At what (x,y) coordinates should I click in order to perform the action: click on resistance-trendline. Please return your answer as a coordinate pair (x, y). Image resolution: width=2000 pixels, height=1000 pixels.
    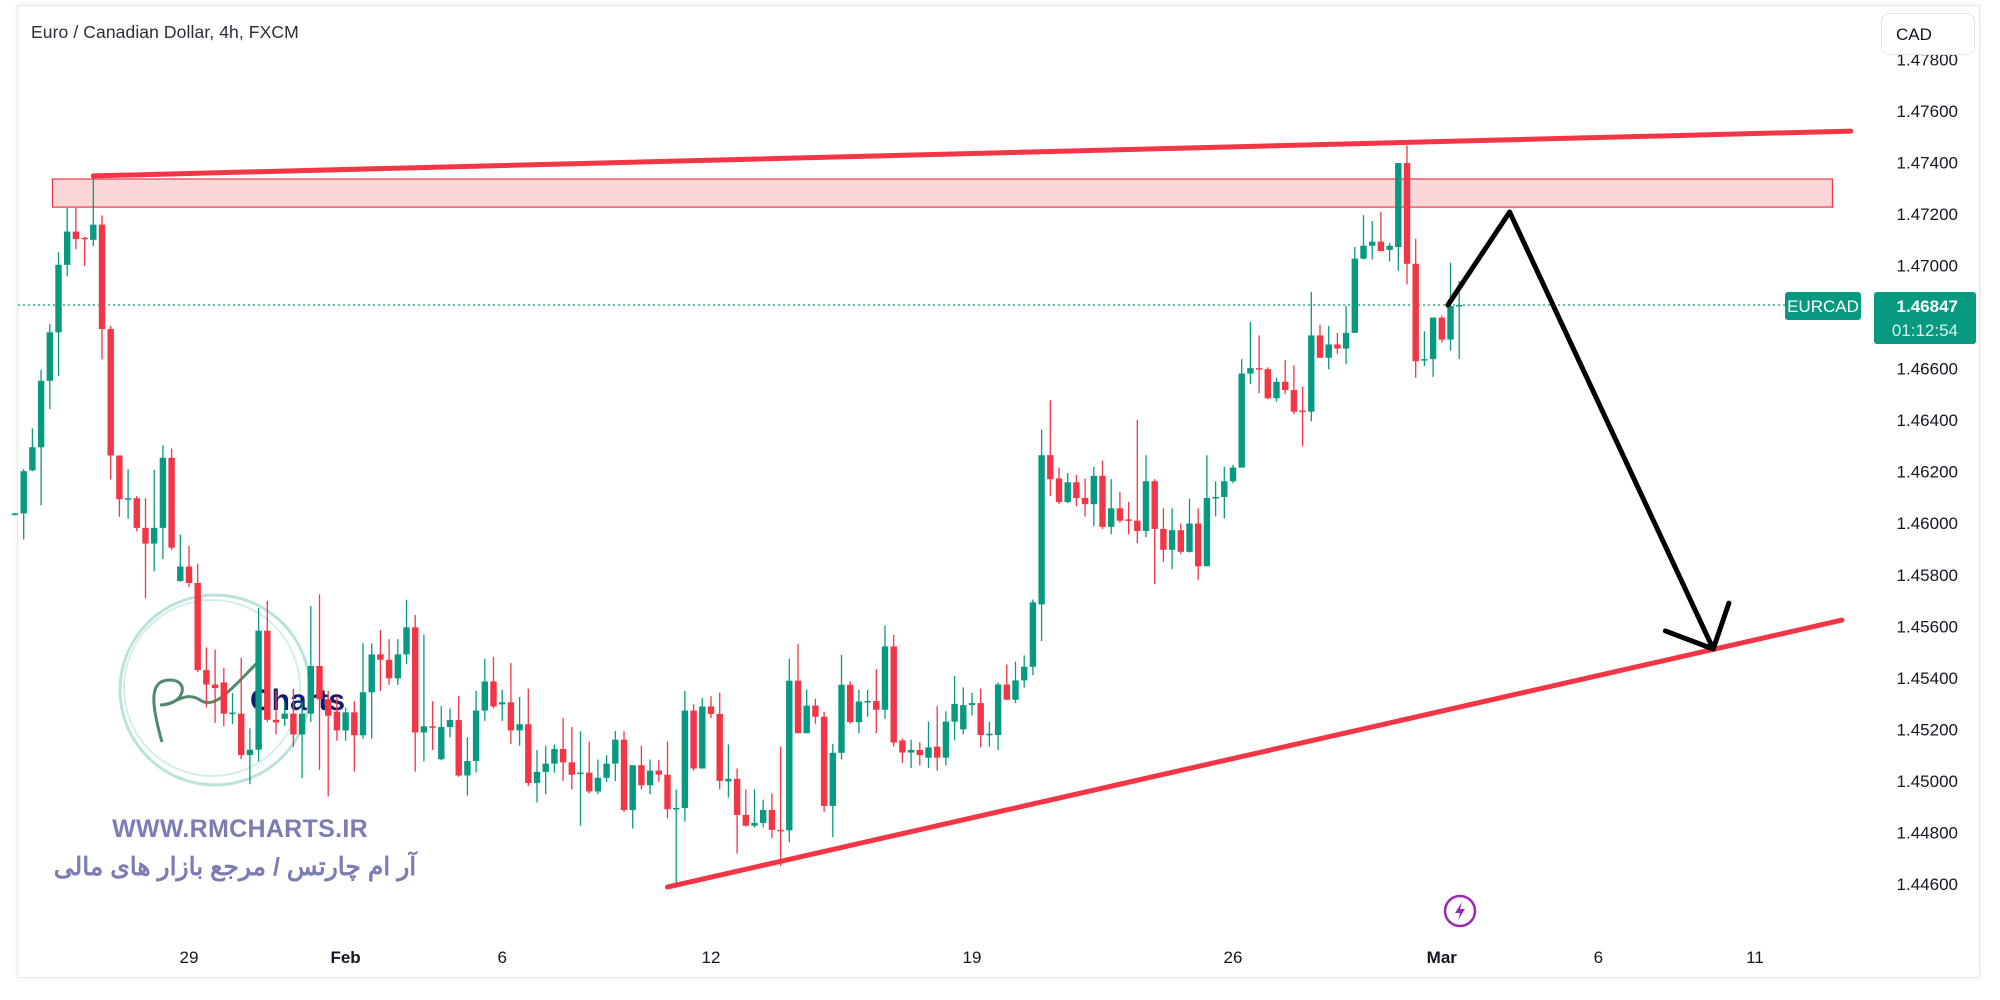
    Looking at the image, I should click on (972, 153).